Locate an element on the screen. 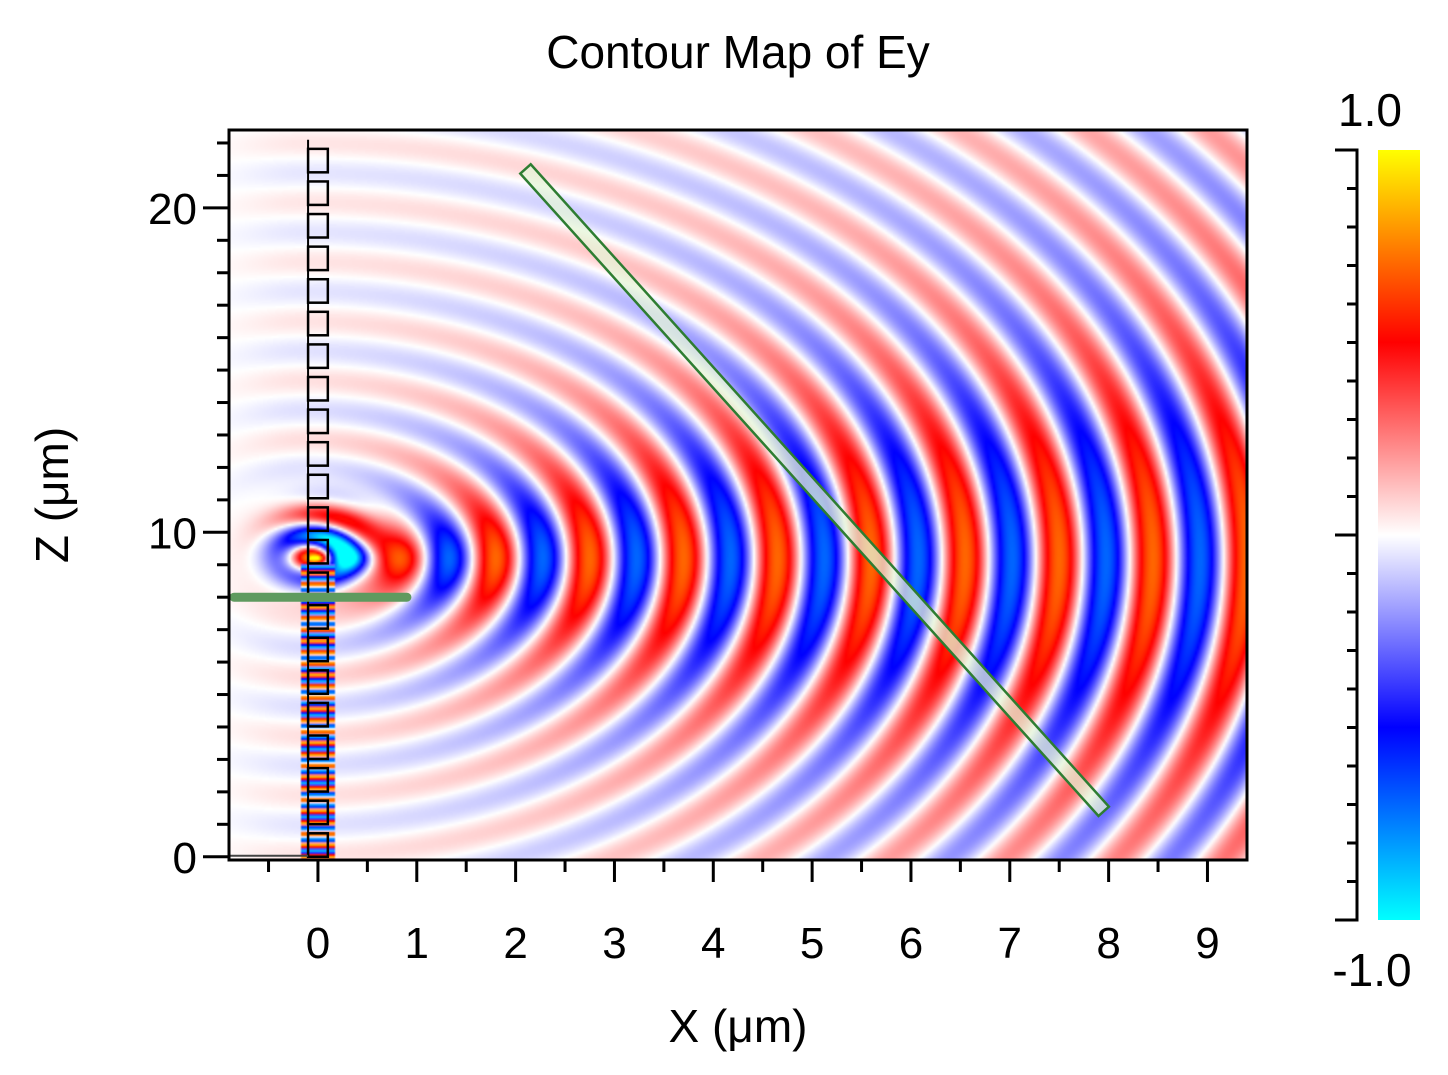 Image resolution: width=1448 pixels, height=1075 pixels. x-tick-label: 0 is located at coordinates (318, 943).